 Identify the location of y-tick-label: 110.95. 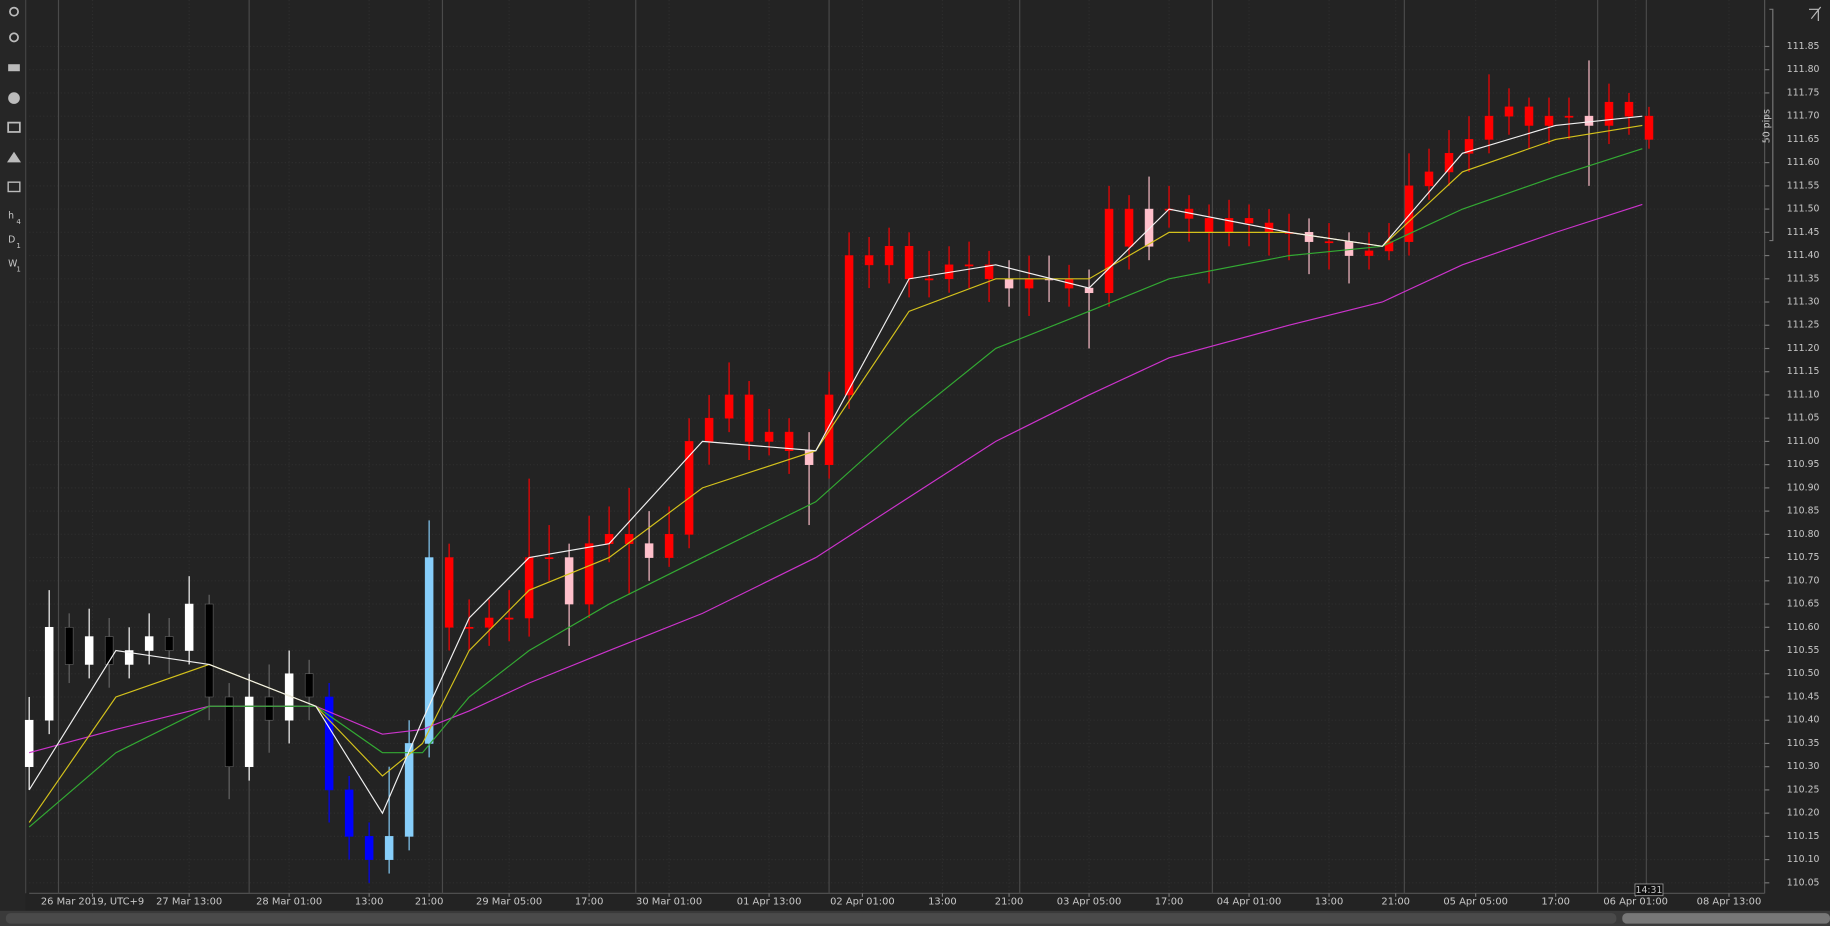
(1803, 464).